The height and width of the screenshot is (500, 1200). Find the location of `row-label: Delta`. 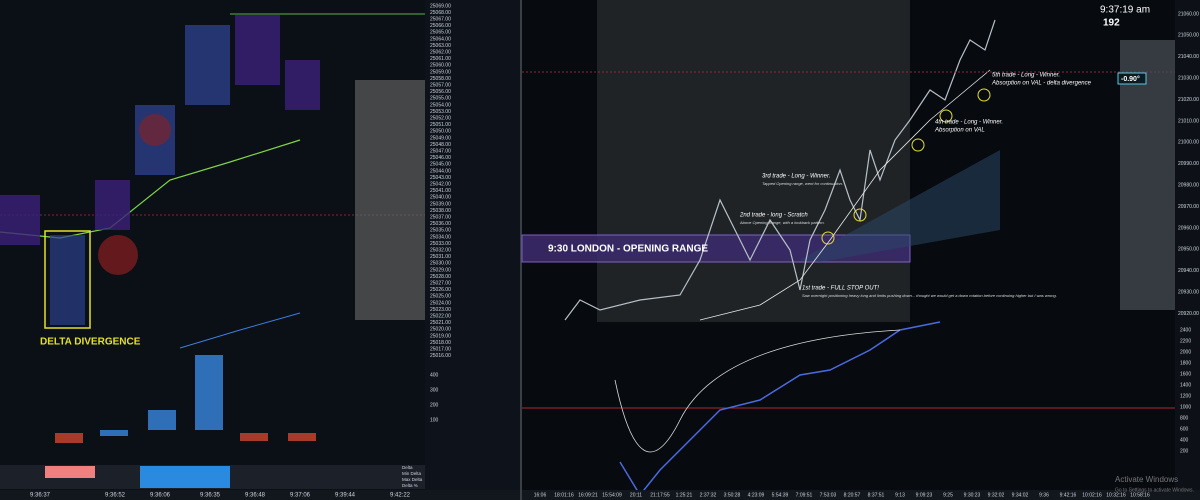

row-label: Delta is located at coordinates (407, 467).